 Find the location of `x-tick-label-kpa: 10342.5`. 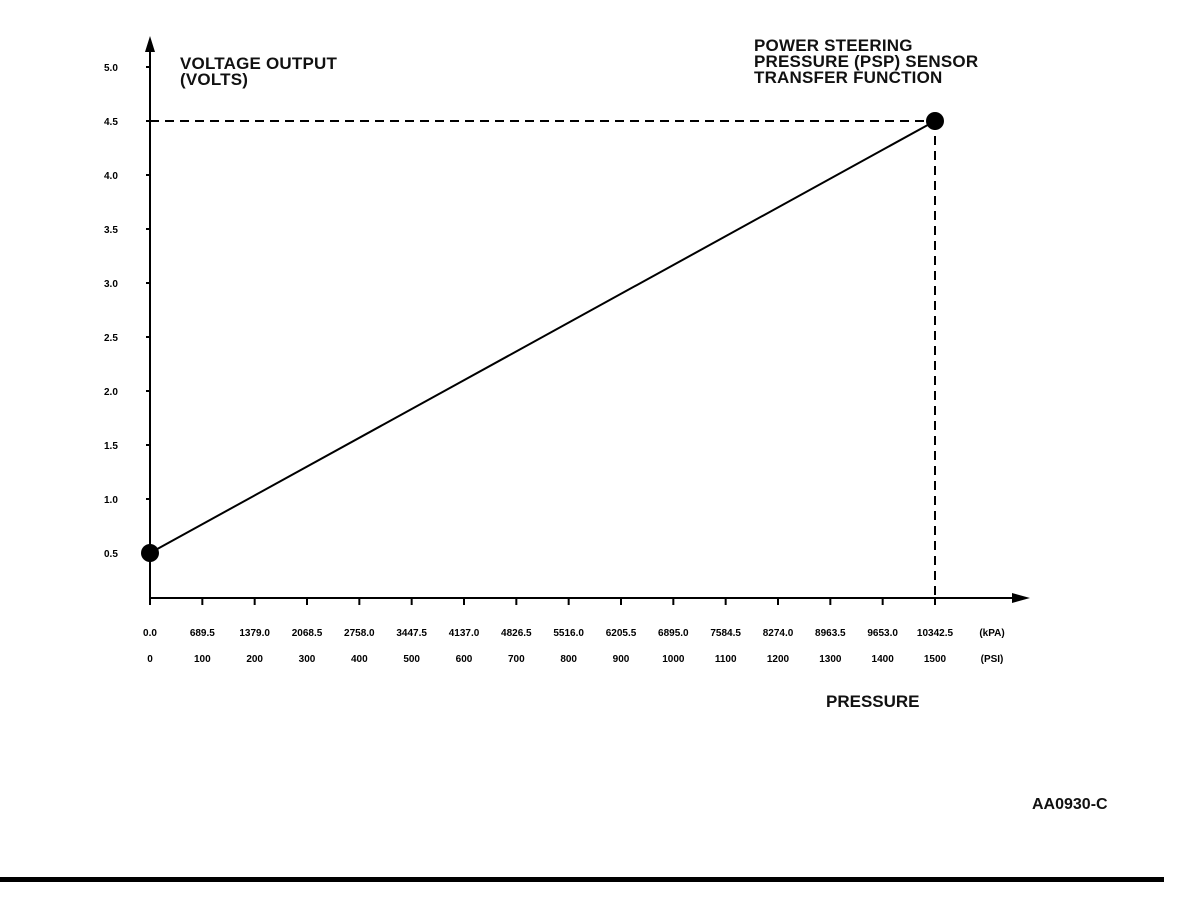

x-tick-label-kpa: 10342.5 is located at coordinates (935, 633).